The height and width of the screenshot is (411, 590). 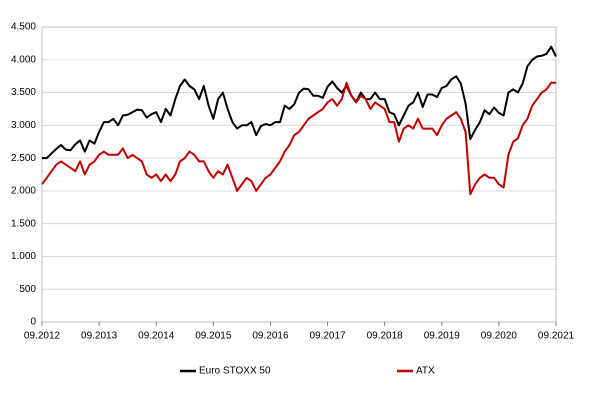 I want to click on x-tick-label: 09.2017, so click(x=327, y=336).